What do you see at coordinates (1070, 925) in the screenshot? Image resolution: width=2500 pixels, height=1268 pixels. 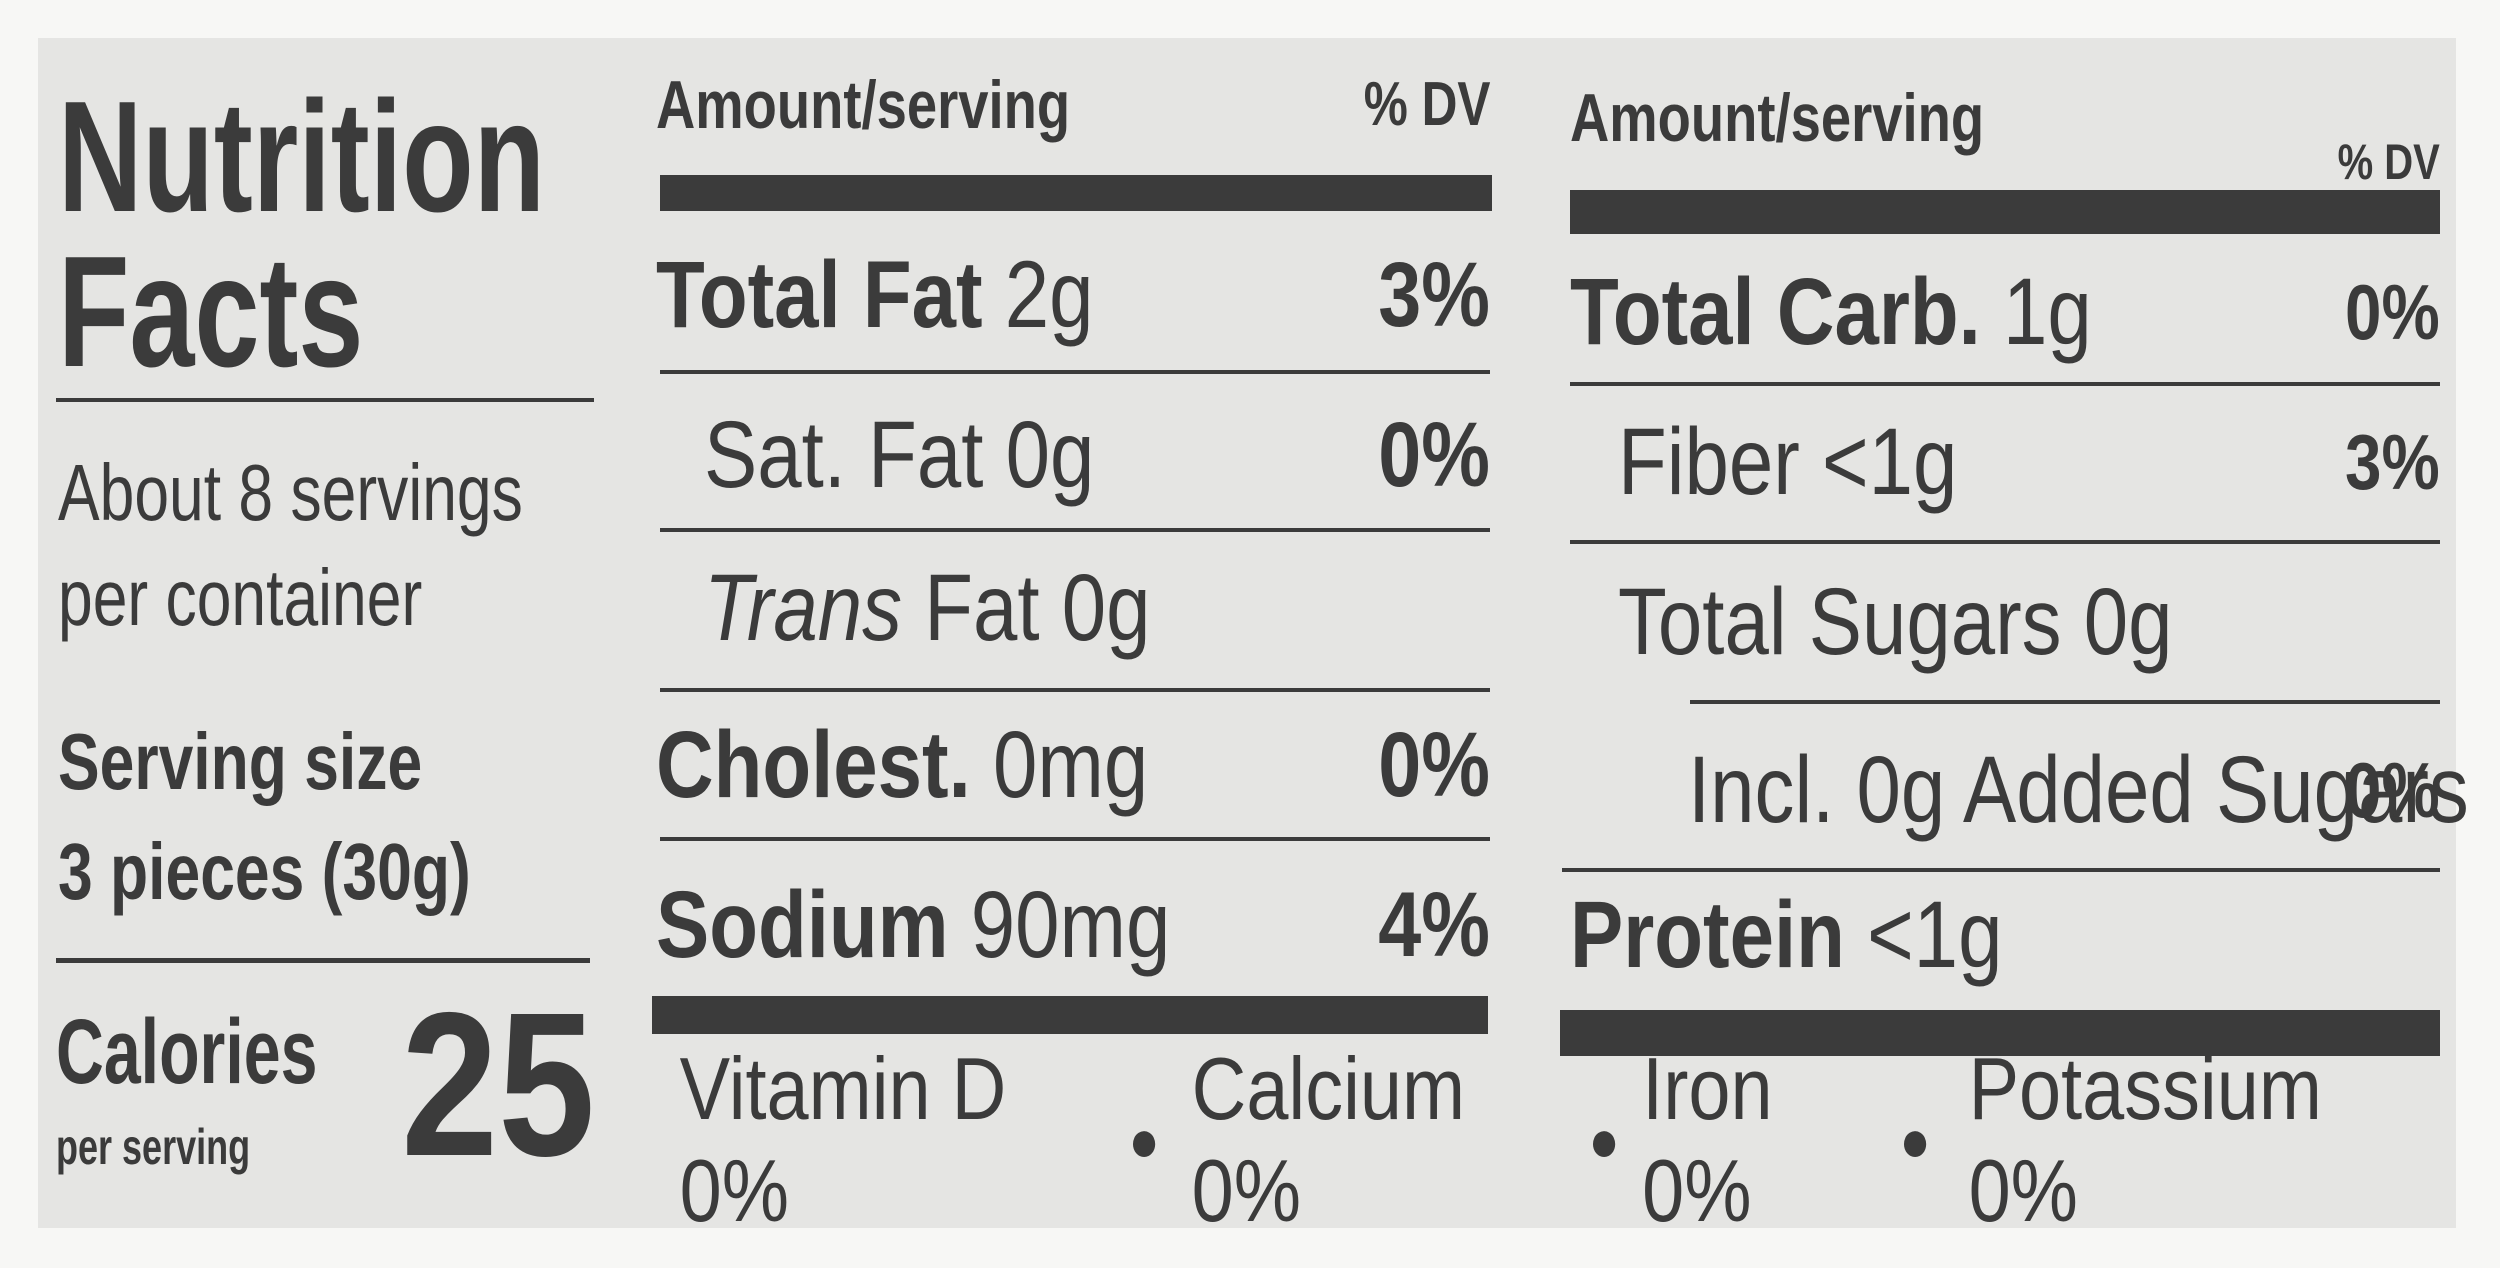 I see `nutrient-amount: 90mg` at bounding box center [1070, 925].